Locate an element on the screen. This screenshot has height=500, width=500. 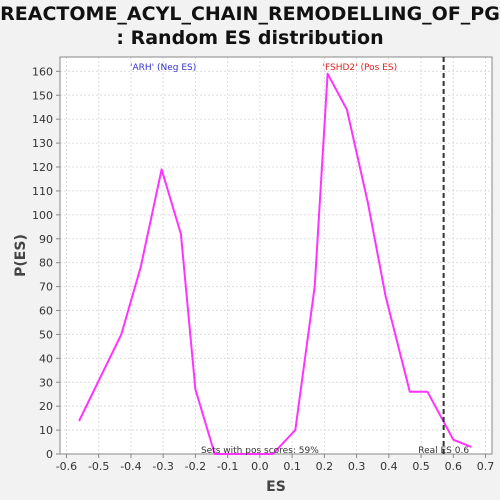
chart-title-line-1: REACTOME_ACYL_CHAIN_REMODELLING_OF_PG is located at coordinates (250, 14).